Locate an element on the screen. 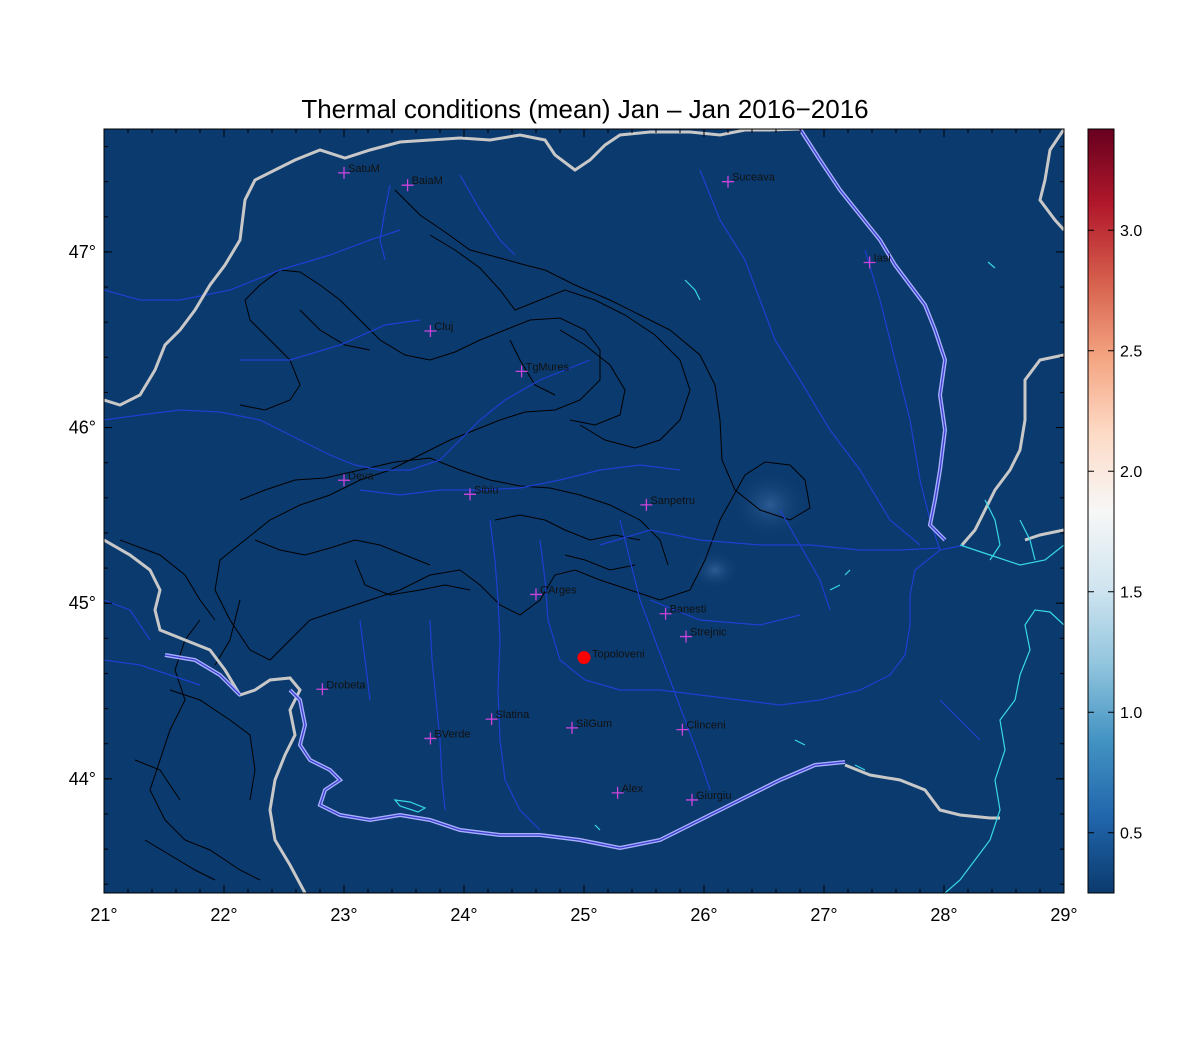 This screenshot has width=1200, height=1050. colorbar-scale is located at coordinates (1101, 511).